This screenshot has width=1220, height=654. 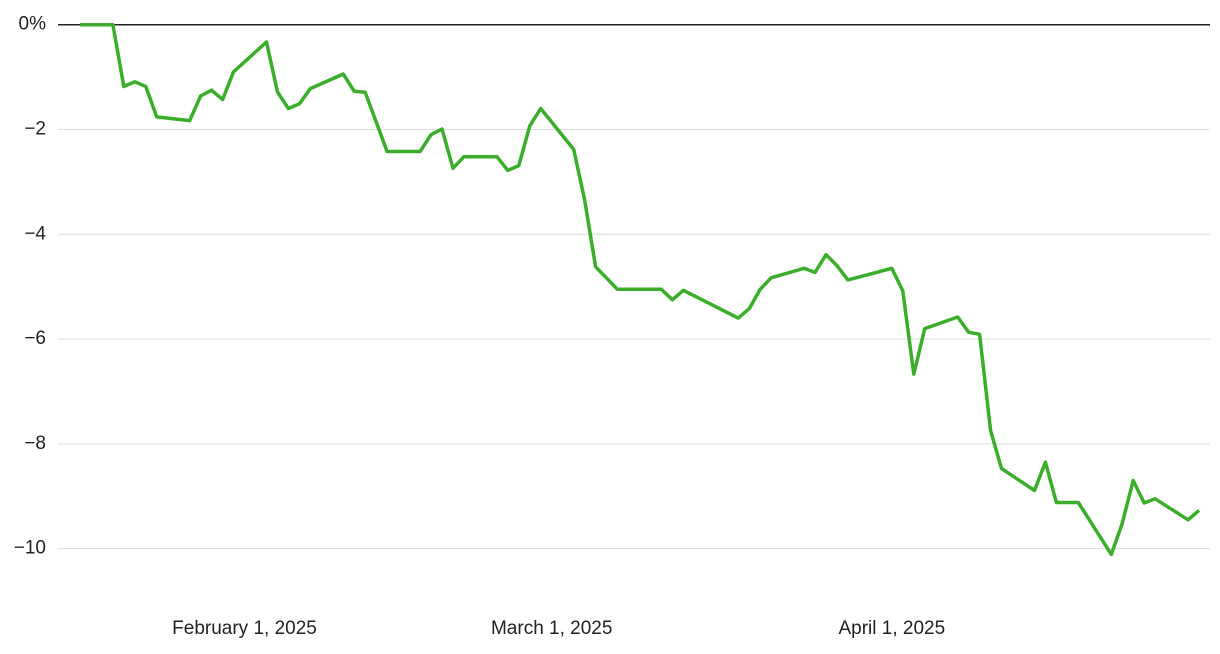 I want to click on x-tick-label: February 1, 2025, so click(x=244, y=628).